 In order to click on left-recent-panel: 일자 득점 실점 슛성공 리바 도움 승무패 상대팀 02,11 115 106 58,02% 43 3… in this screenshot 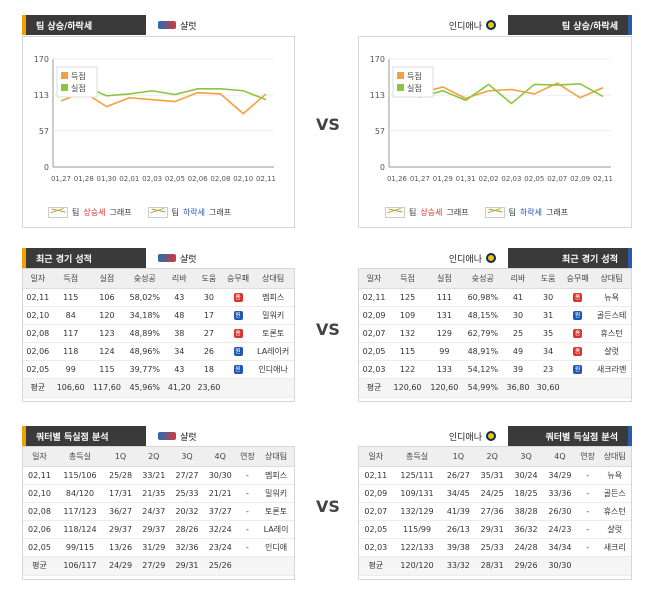, I will do `click(158, 335)`.